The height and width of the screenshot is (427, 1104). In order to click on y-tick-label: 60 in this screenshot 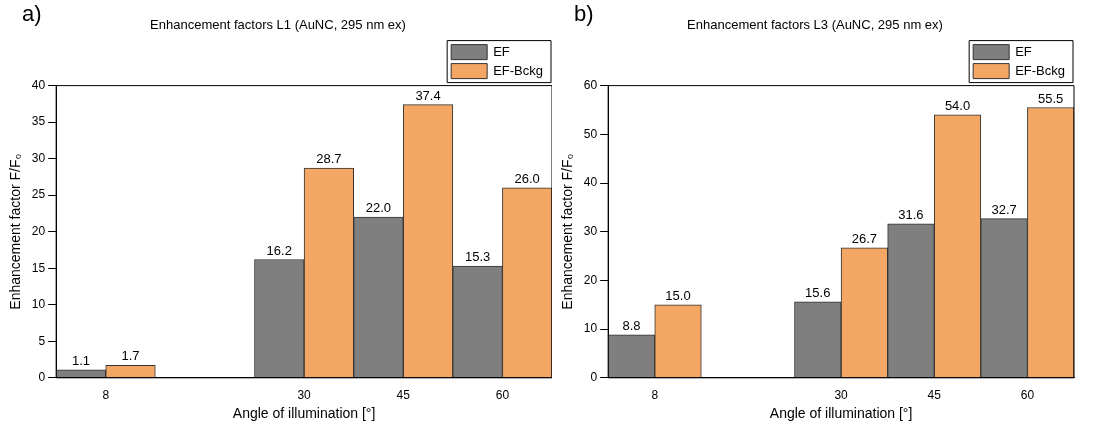, I will do `click(590, 84)`.